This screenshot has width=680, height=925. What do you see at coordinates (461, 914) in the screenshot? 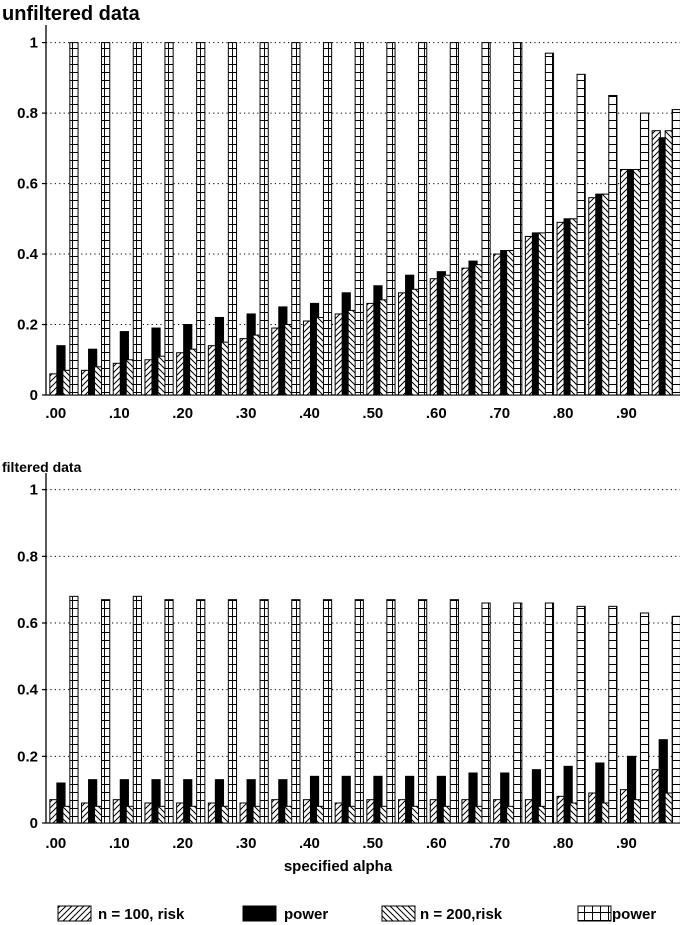
I see `legend-label-3: n = 200,risk` at bounding box center [461, 914].